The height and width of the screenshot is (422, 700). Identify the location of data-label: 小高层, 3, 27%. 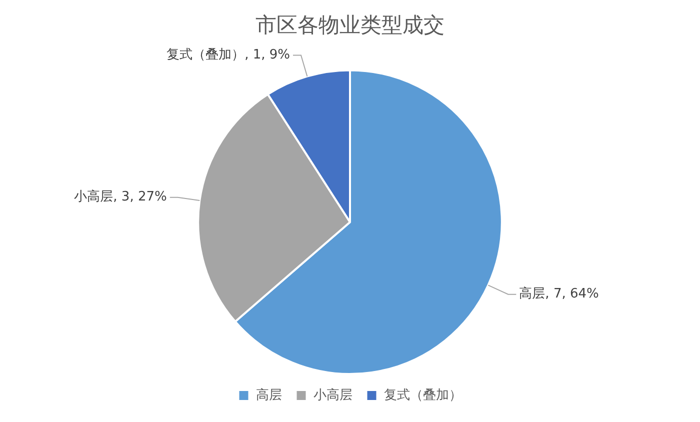
(120, 196).